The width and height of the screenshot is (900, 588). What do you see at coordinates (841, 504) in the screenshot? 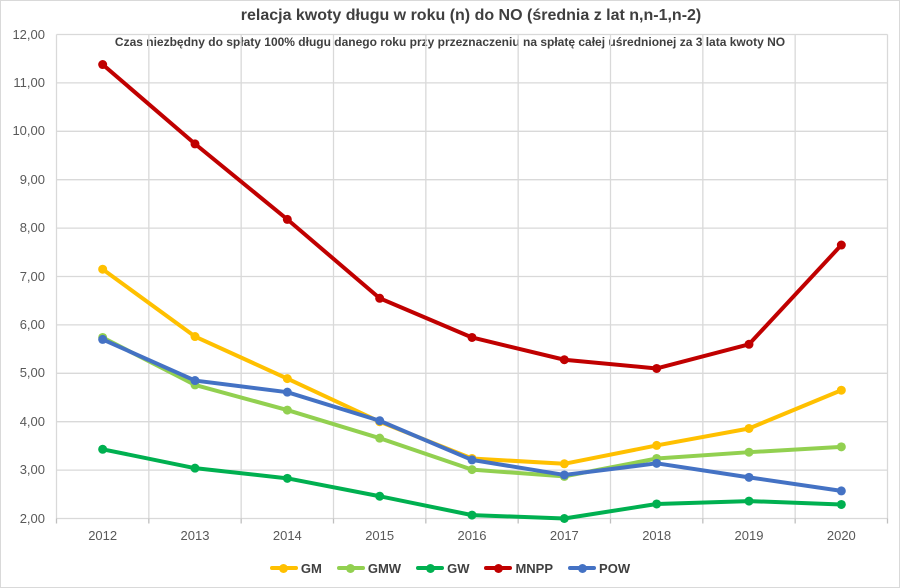
I see `data-point-GW-2020` at bounding box center [841, 504].